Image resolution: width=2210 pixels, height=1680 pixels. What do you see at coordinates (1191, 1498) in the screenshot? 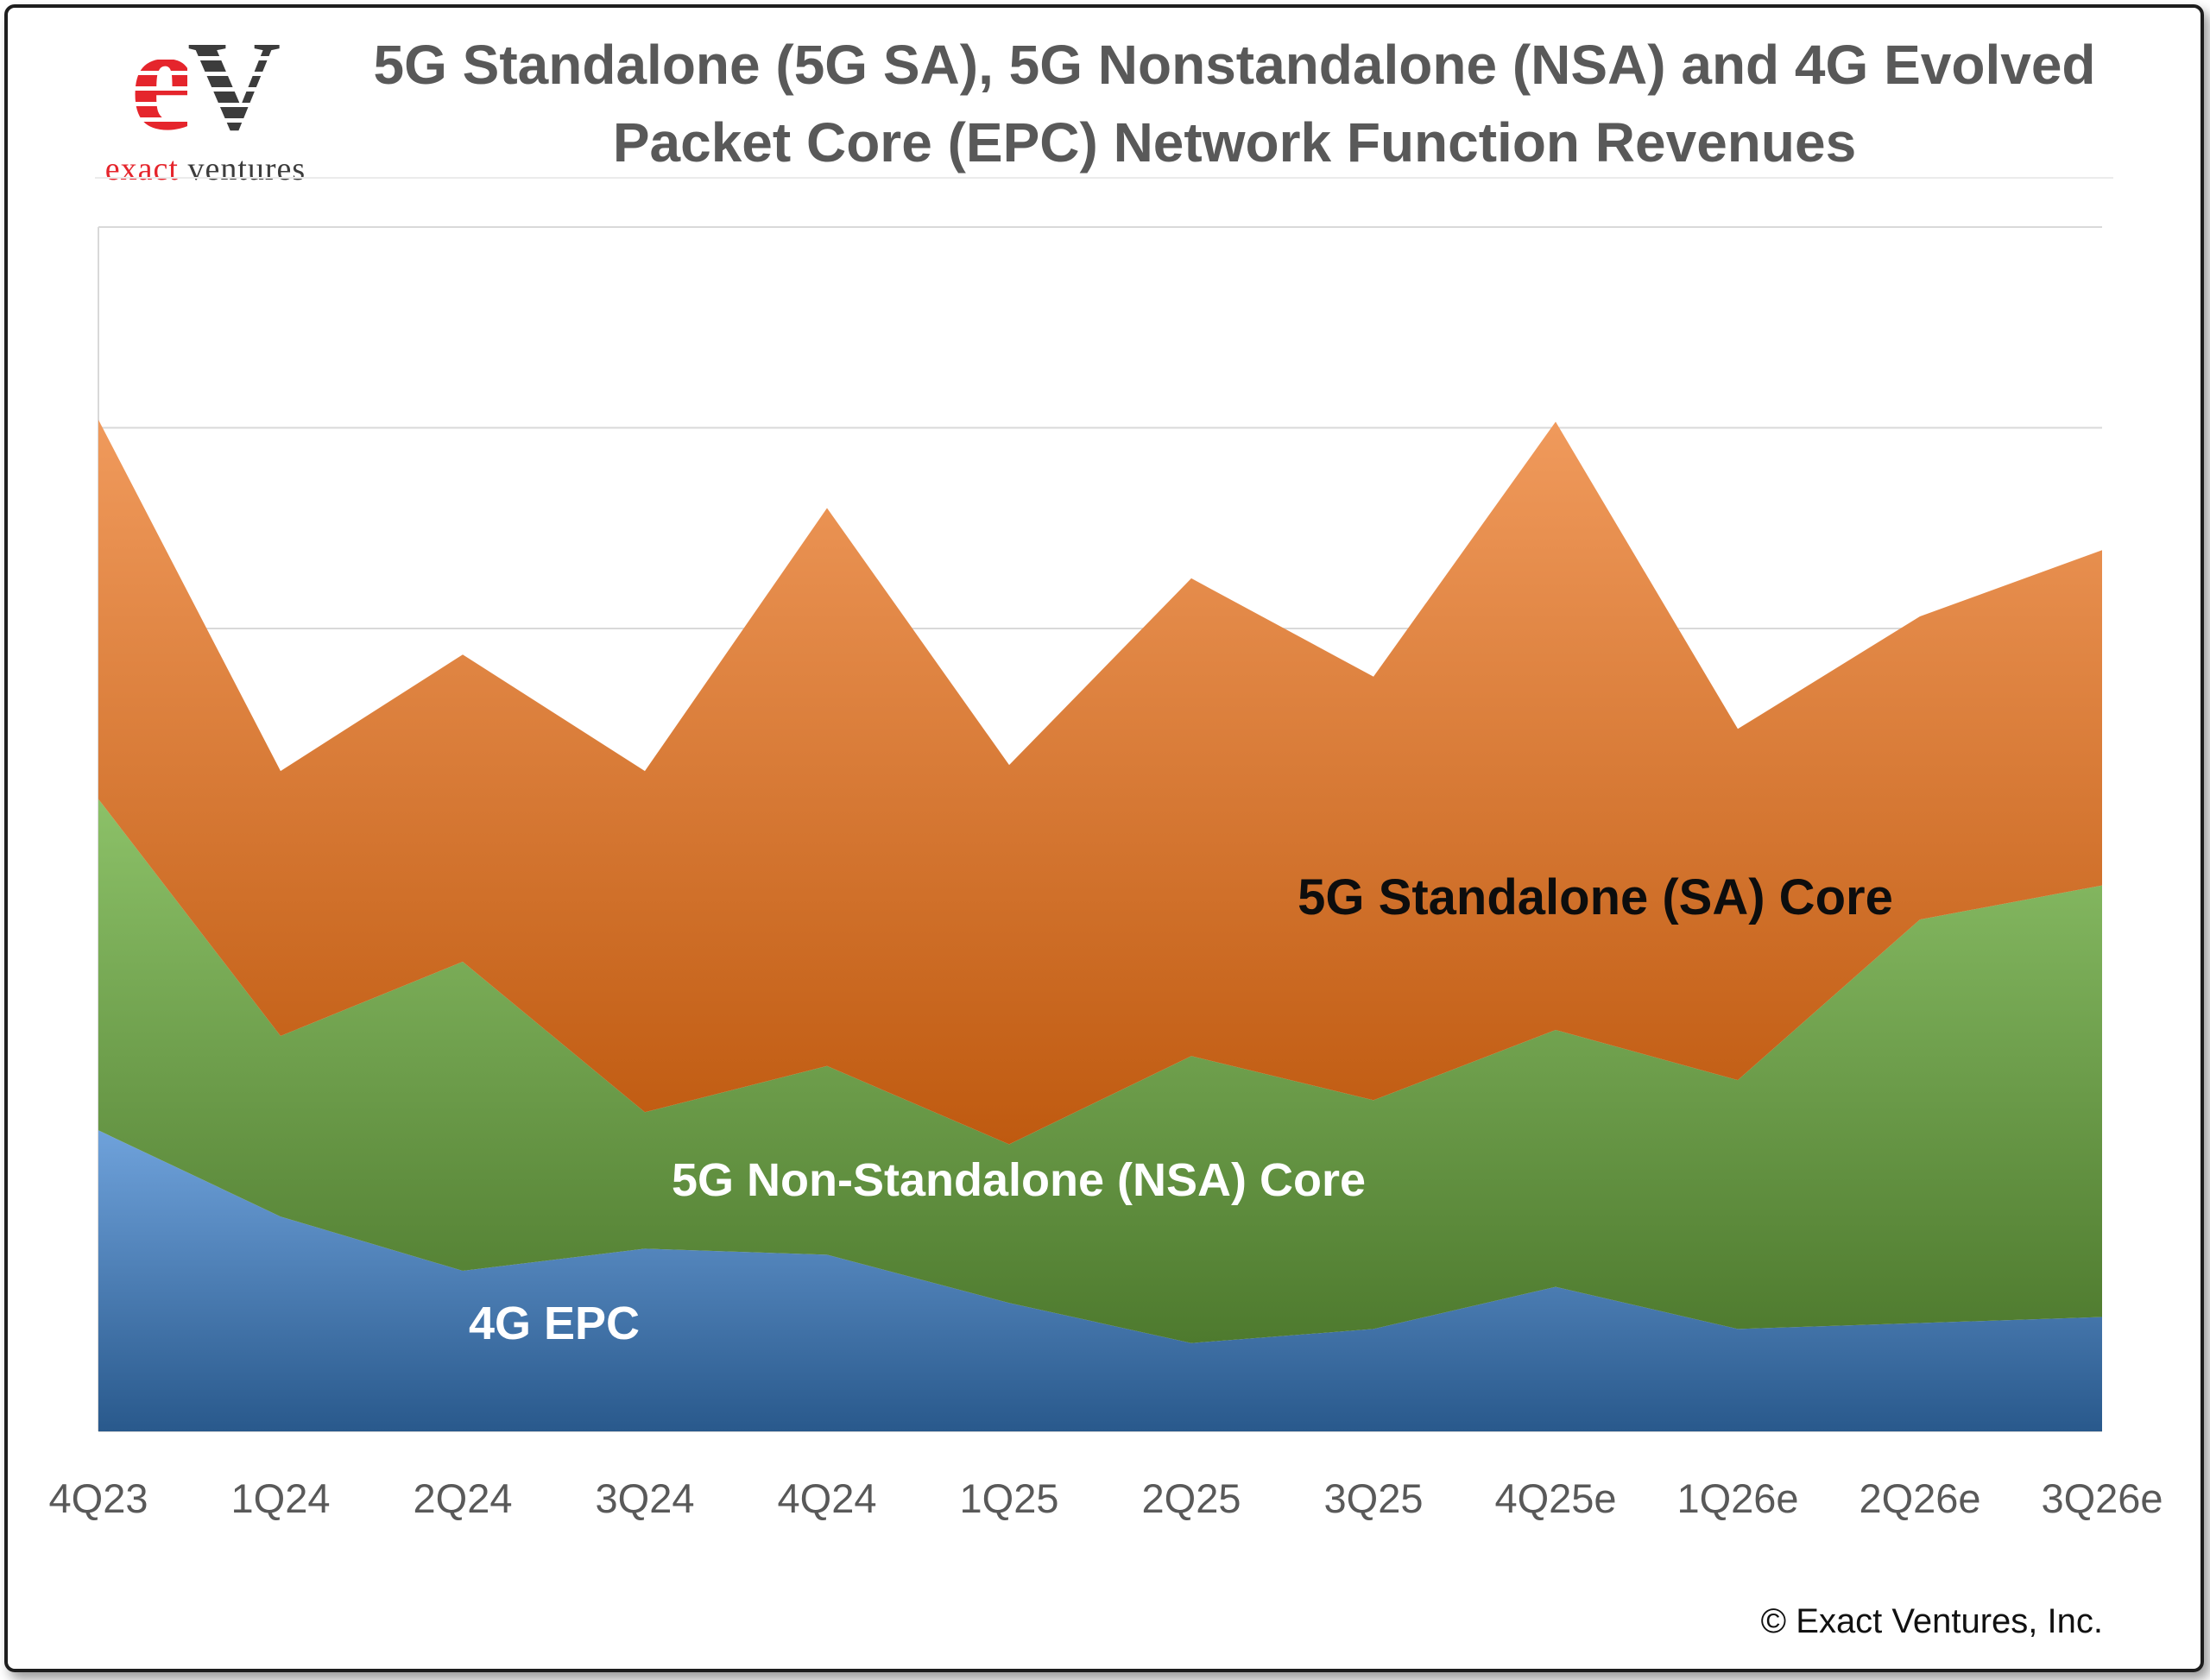
I see `x-axis-label-2q25: 2Q25` at bounding box center [1191, 1498].